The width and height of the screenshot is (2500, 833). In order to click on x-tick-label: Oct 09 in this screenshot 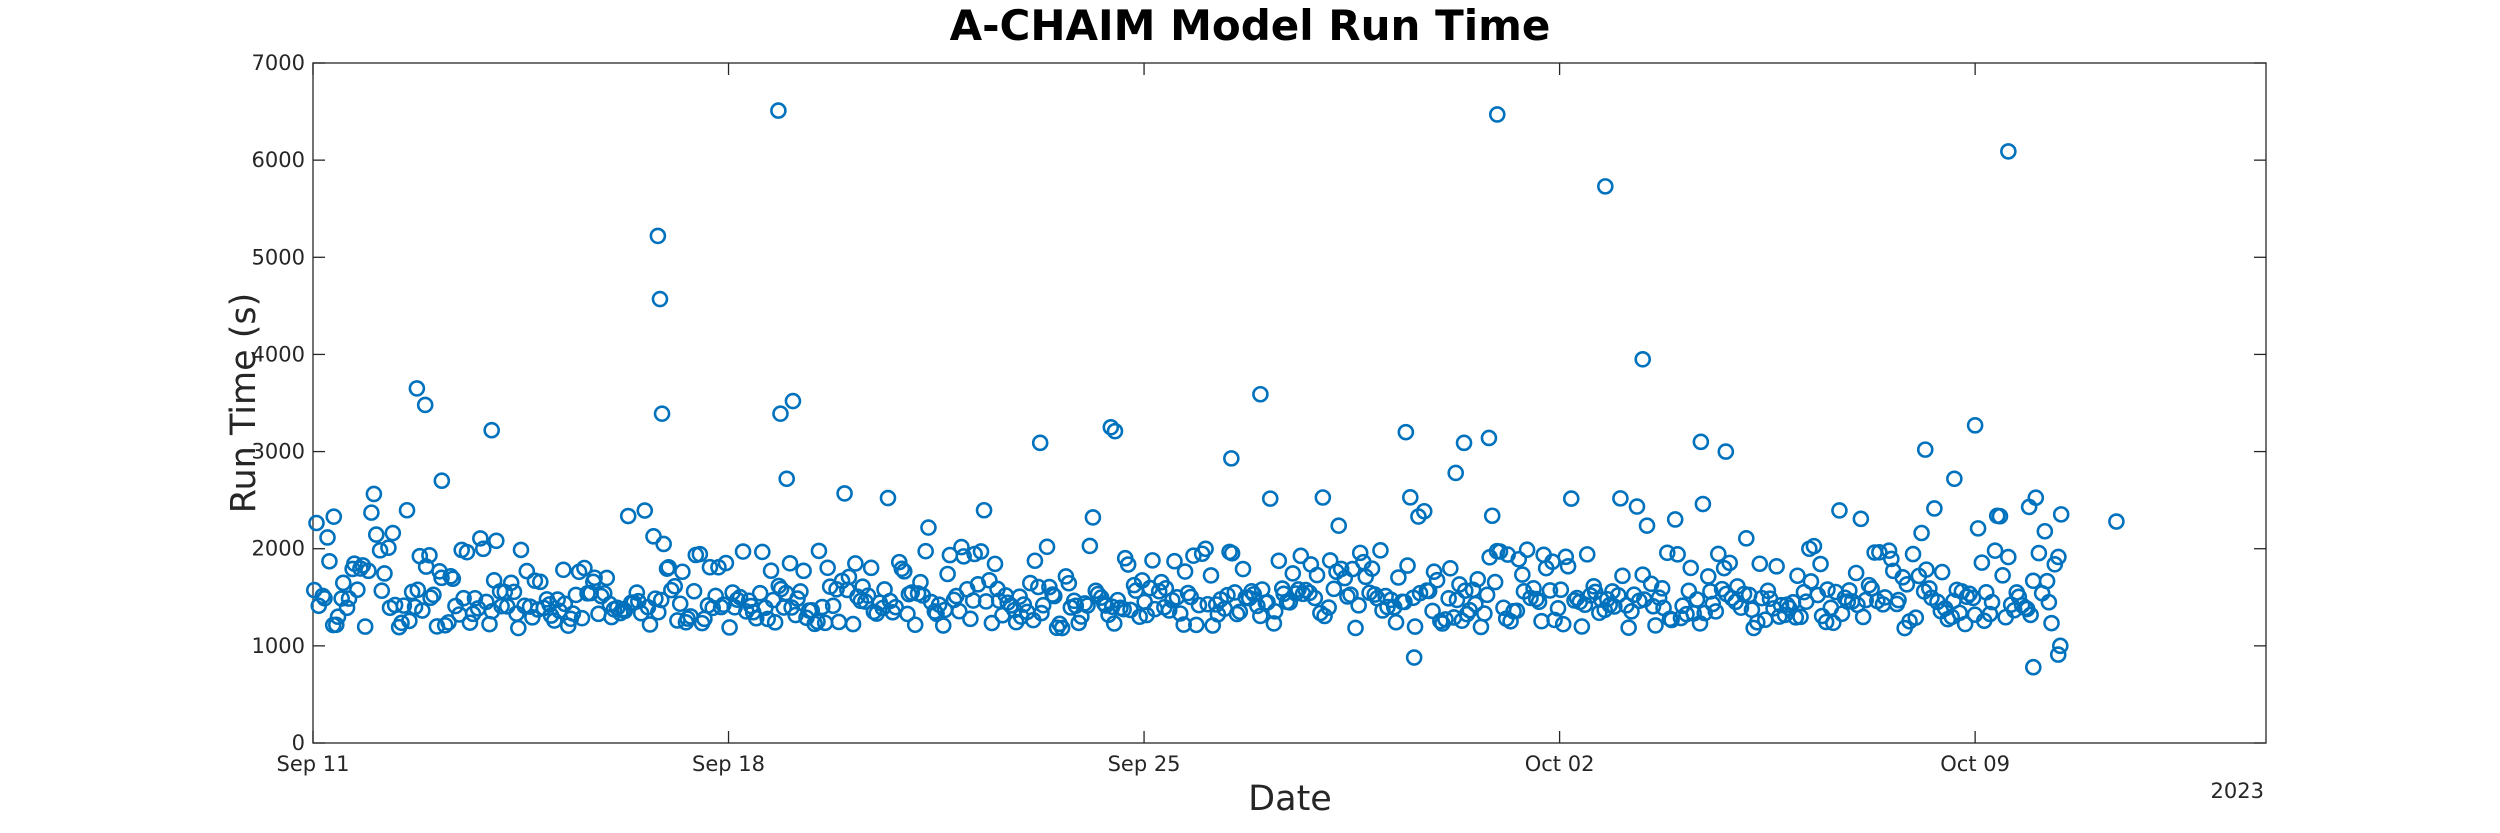, I will do `click(1975, 764)`.